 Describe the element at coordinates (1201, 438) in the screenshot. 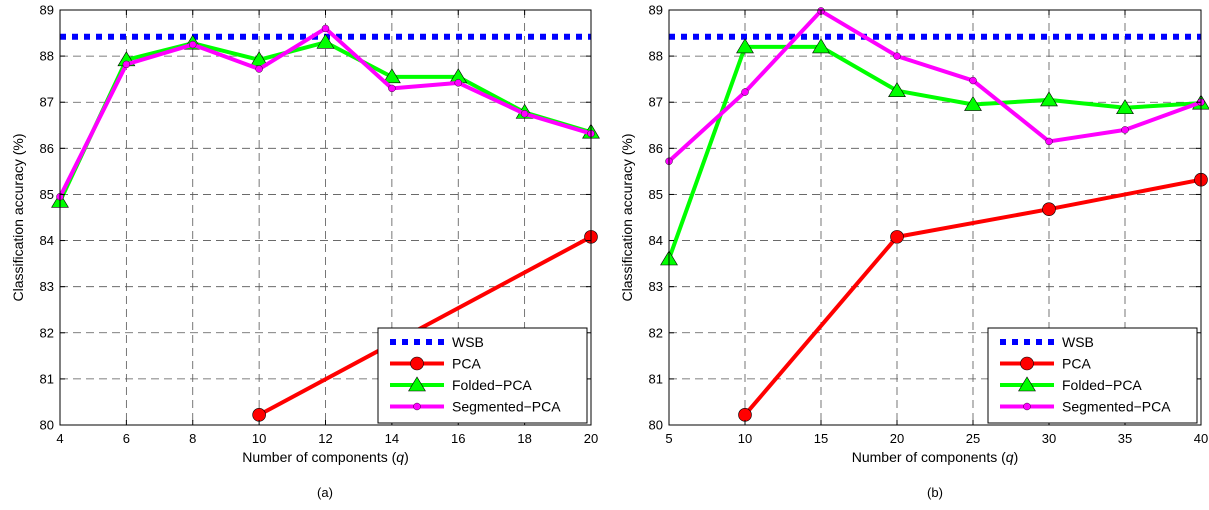

I see `x-tick-label: 40` at that location.